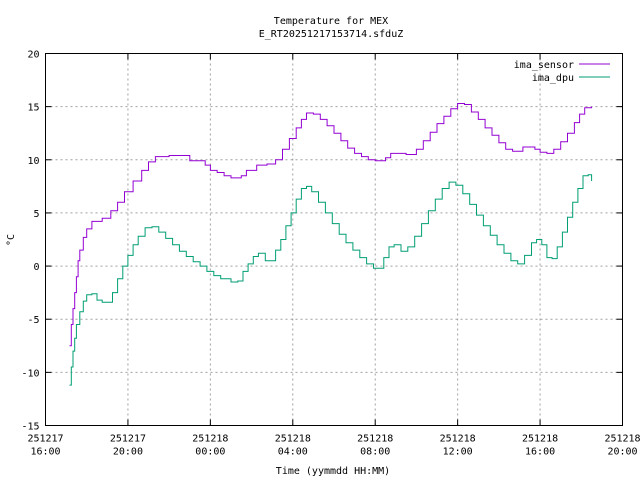 The width and height of the screenshot is (640, 480). What do you see at coordinates (33, 320) in the screenshot?
I see `y-tick-label: -5` at bounding box center [33, 320].